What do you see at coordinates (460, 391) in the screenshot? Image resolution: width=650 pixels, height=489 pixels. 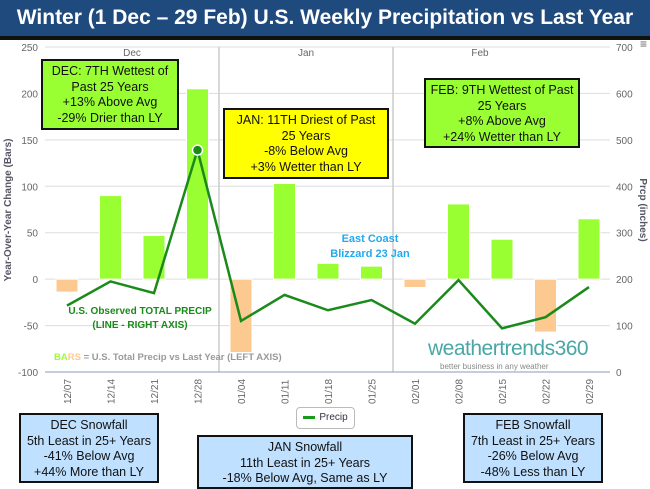 I see `x-tick-label: 02/08` at bounding box center [460, 391].